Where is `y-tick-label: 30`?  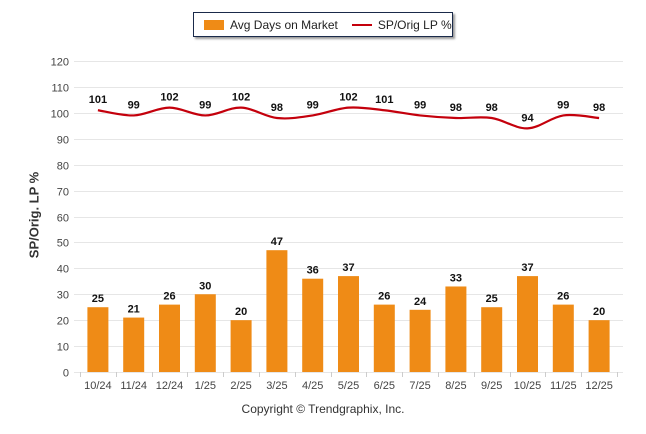 y-tick-label: 30 is located at coordinates (63, 296).